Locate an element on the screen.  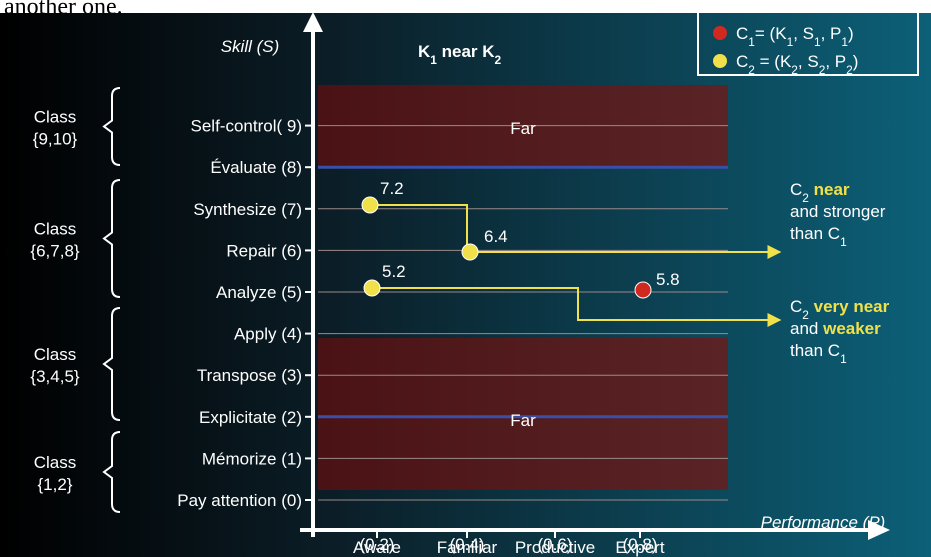
performance-name: Familiar is located at coordinates (467, 547).